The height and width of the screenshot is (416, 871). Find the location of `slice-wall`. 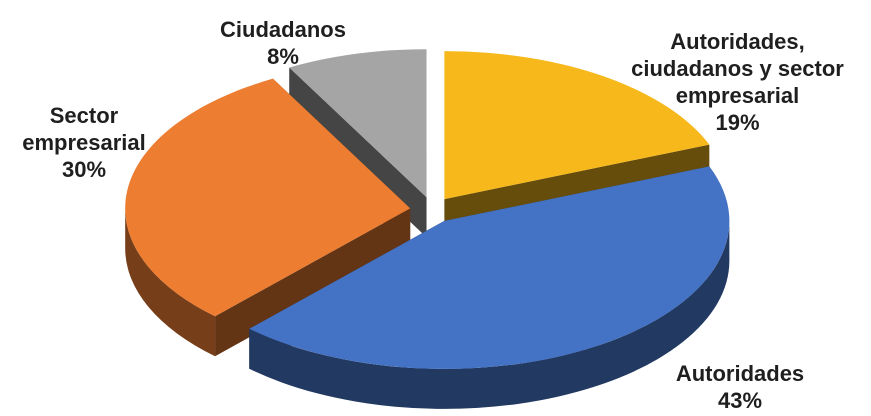

slice-wall is located at coordinates (170, 282).